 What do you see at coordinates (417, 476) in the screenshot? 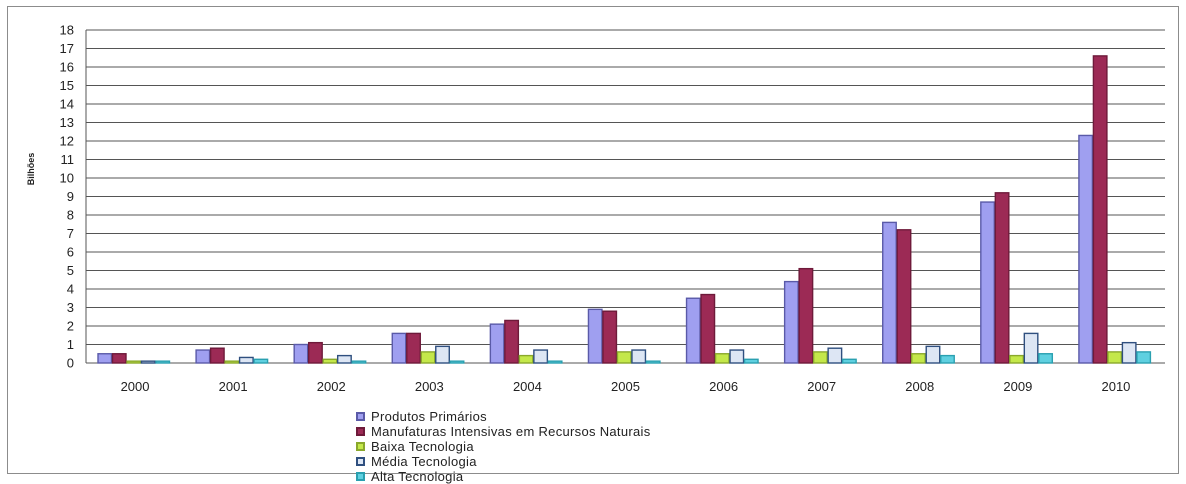
I see `legend-label: Alta Tecnologia` at bounding box center [417, 476].